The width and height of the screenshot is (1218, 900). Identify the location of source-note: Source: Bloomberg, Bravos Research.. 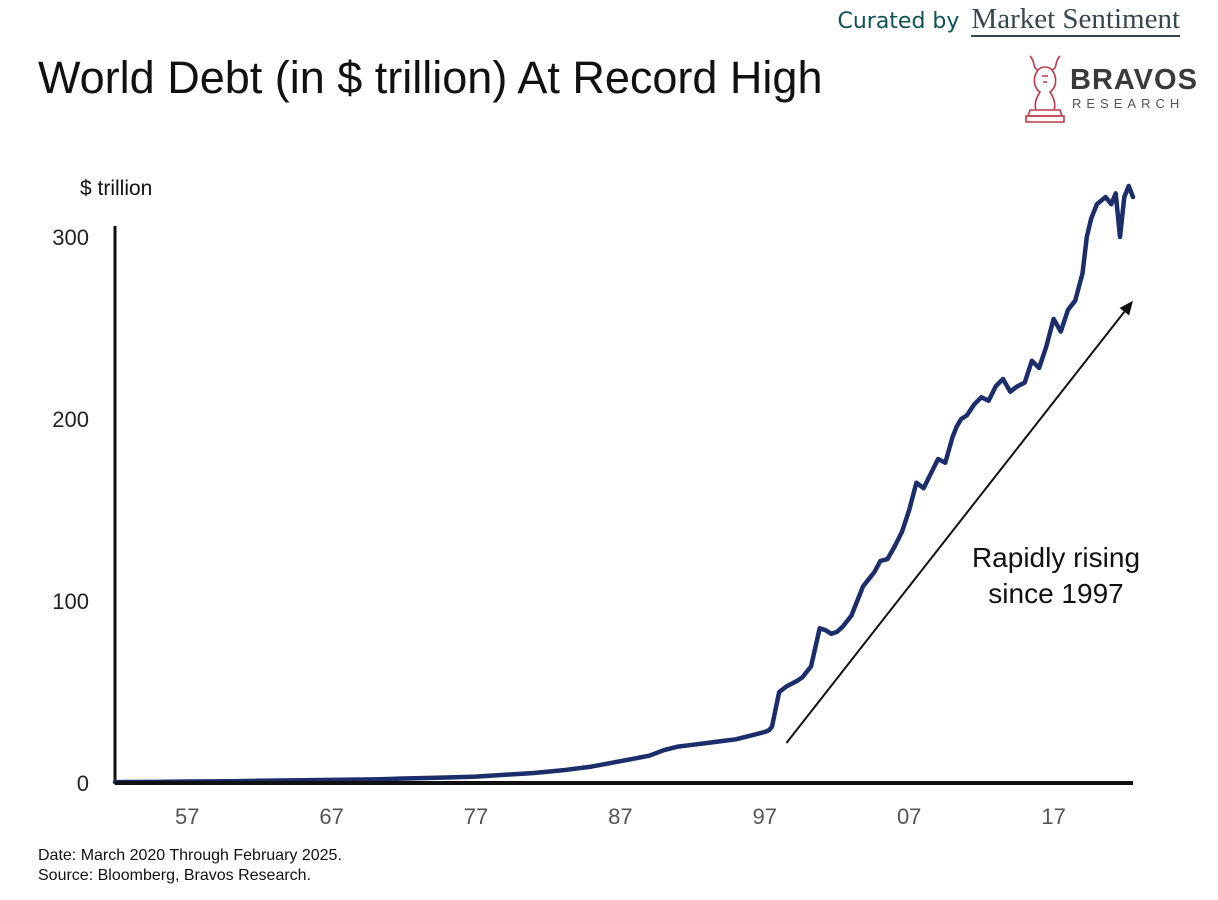
(175, 875).